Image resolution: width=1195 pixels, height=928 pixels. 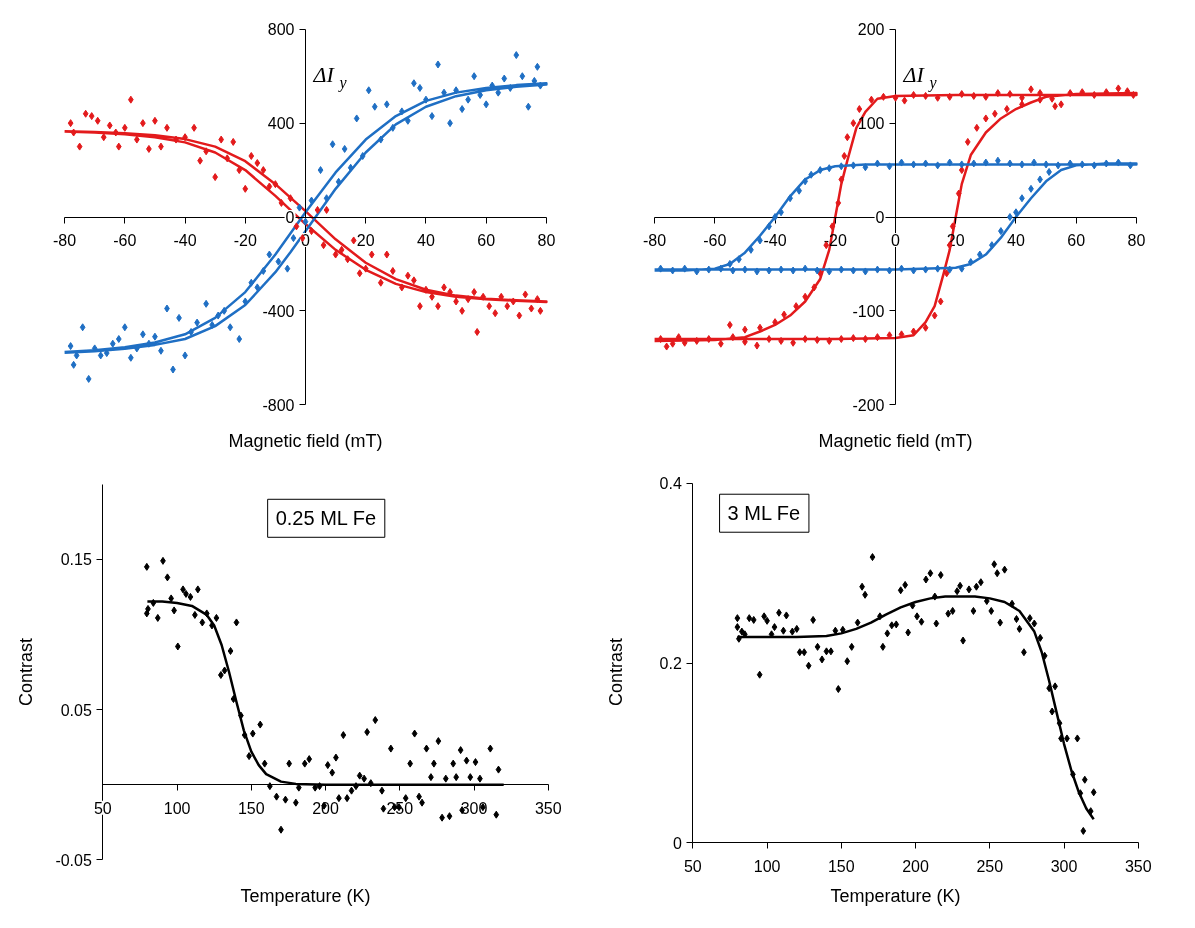 I want to click on y-tick-label: 100, so click(x=871, y=124).